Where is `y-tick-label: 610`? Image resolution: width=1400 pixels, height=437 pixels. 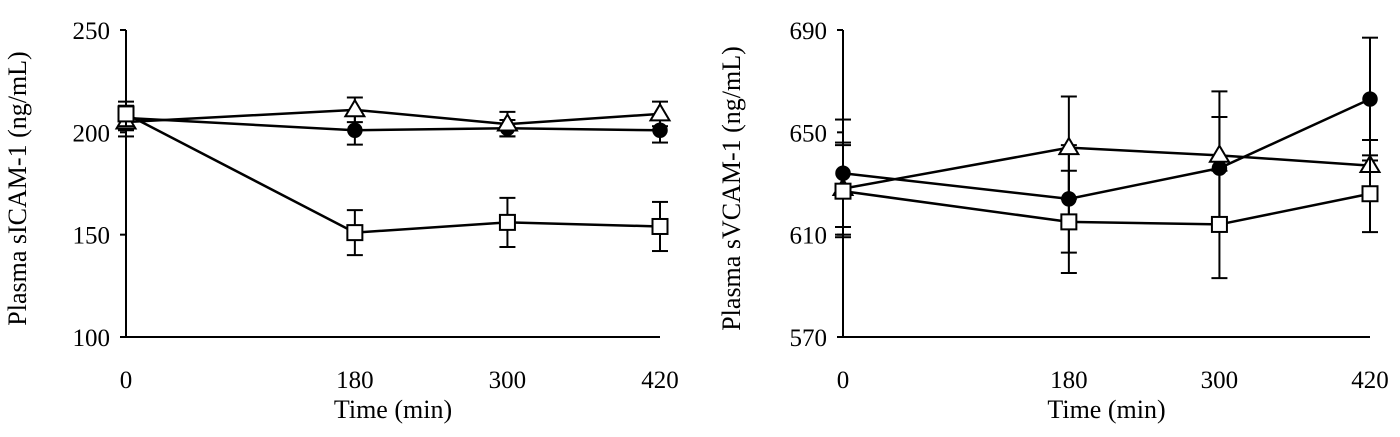
y-tick-label: 610 is located at coordinates (809, 236).